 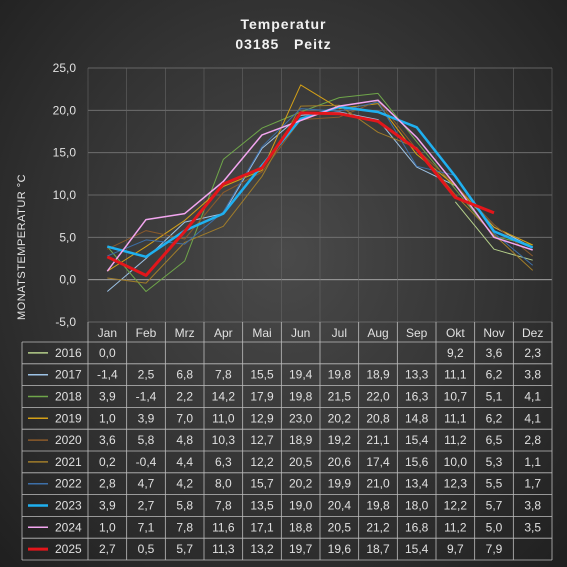 What do you see at coordinates (493, 333) in the screenshot?
I see `x-tick-label: Nov` at bounding box center [493, 333].